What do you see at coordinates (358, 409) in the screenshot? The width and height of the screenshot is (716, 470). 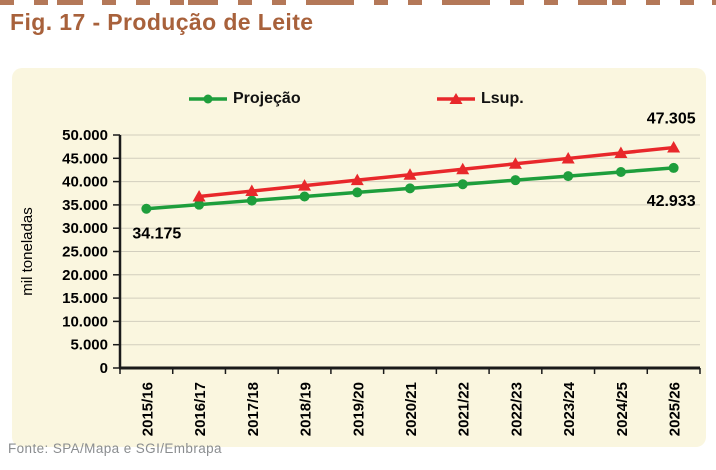 I see `svg-text: 2019/20` at bounding box center [358, 409].